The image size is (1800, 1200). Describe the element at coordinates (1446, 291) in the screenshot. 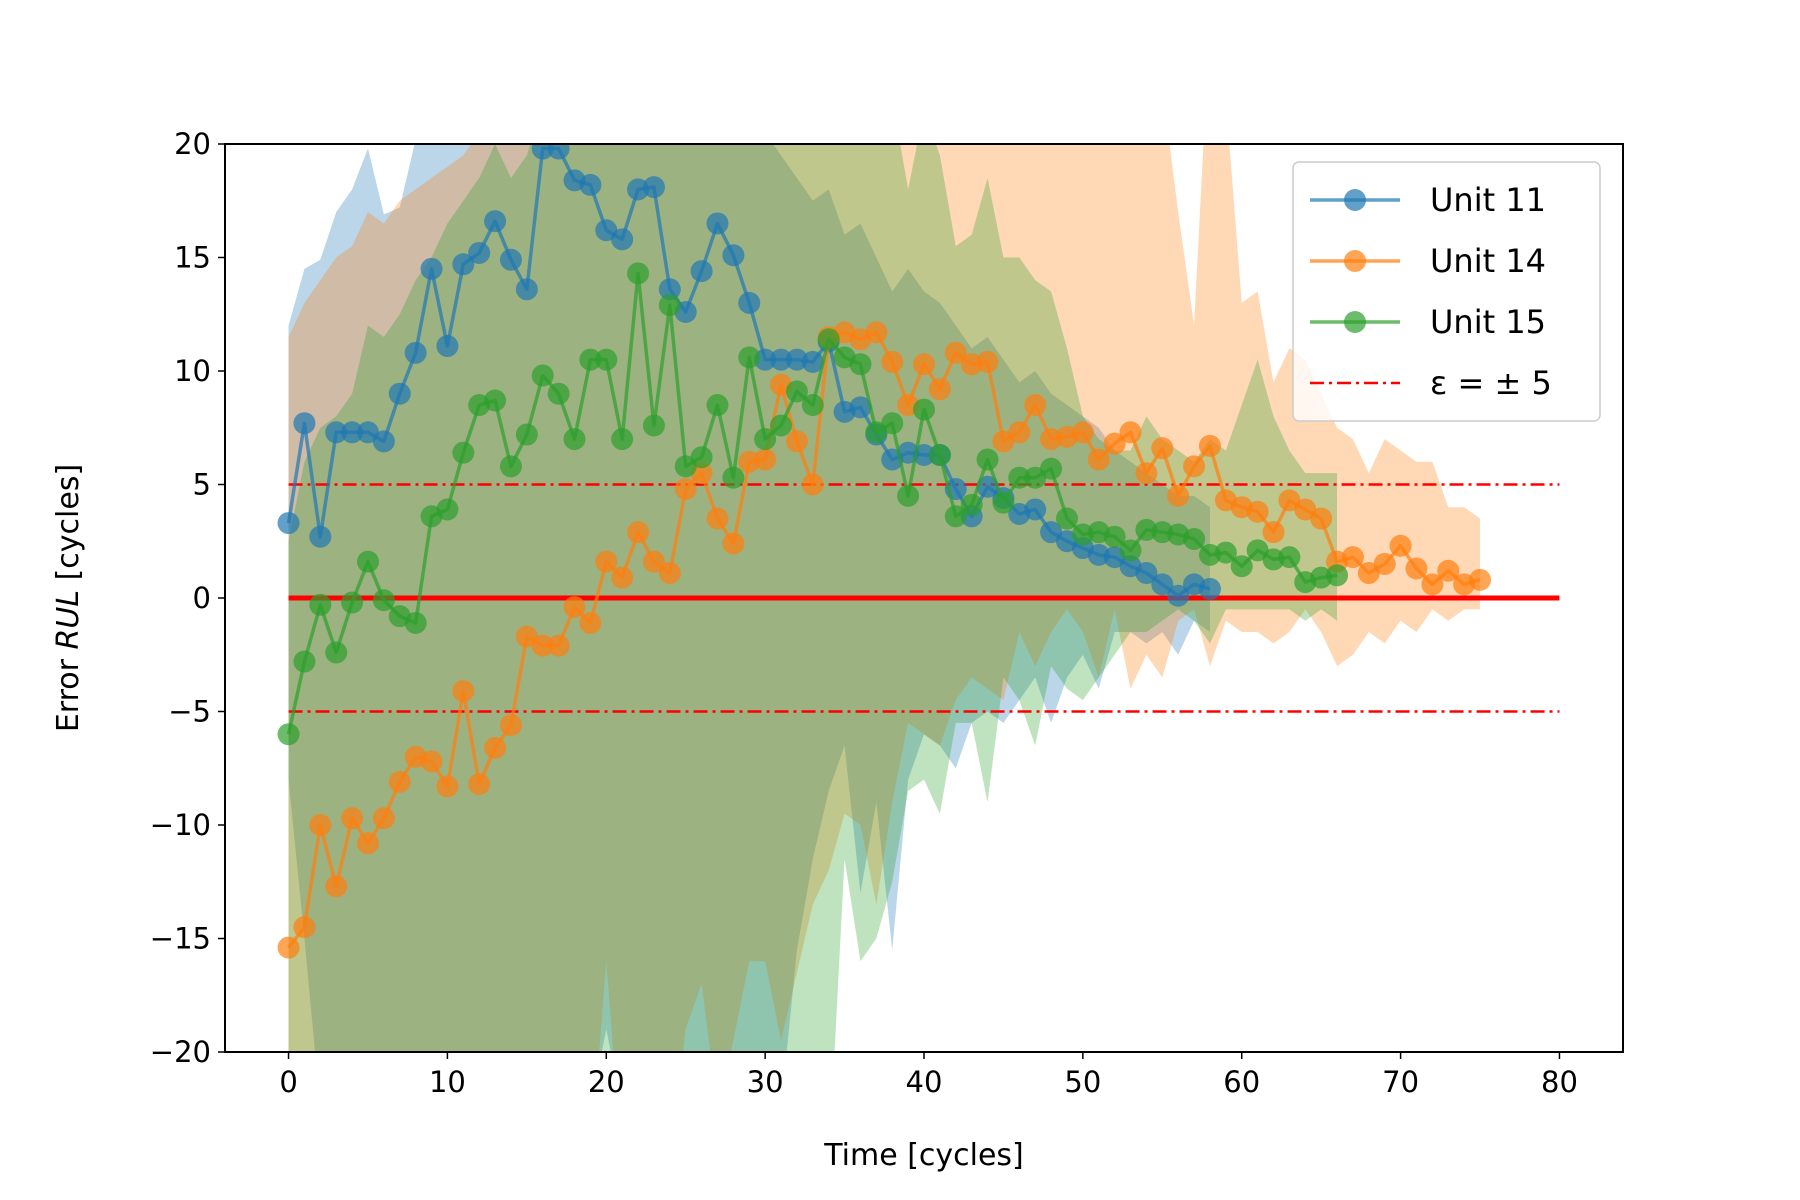

I see `legend: Unit 11 Unit 14 Unit 15 ε = ± 5` at that location.